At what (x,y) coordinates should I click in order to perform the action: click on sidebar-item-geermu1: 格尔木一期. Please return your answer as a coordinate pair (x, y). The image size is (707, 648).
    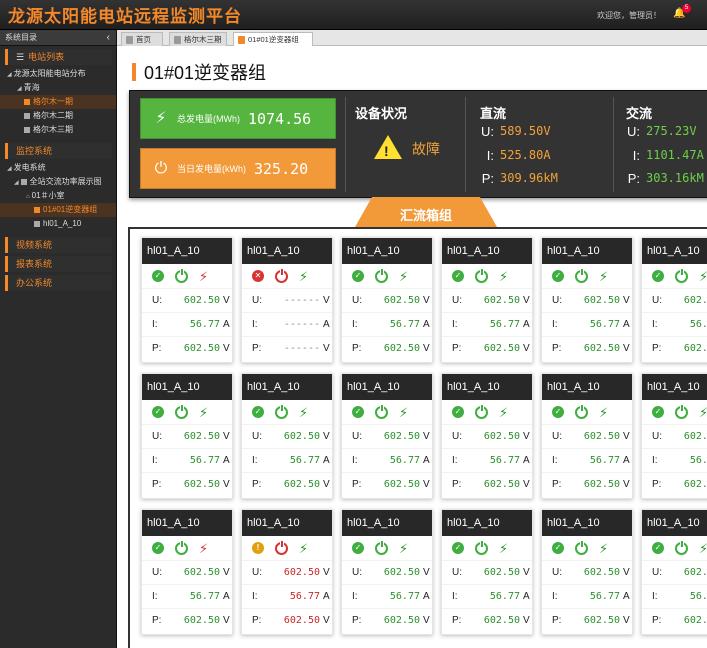
    Looking at the image, I should click on (58, 102).